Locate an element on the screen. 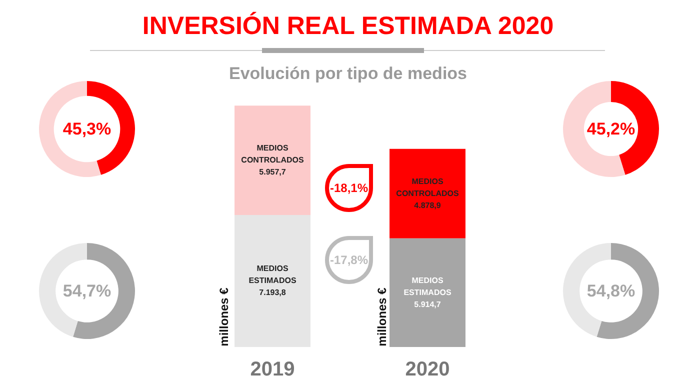 This screenshot has height=385, width=696. text: MEDIOS ESTIMADOS is located at coordinates (428, 286).